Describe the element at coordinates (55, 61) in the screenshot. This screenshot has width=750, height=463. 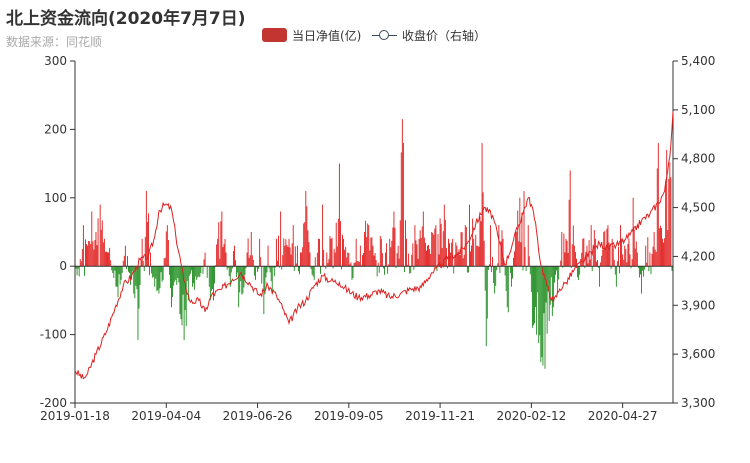
I see `y-left-tick-label: 300` at that location.